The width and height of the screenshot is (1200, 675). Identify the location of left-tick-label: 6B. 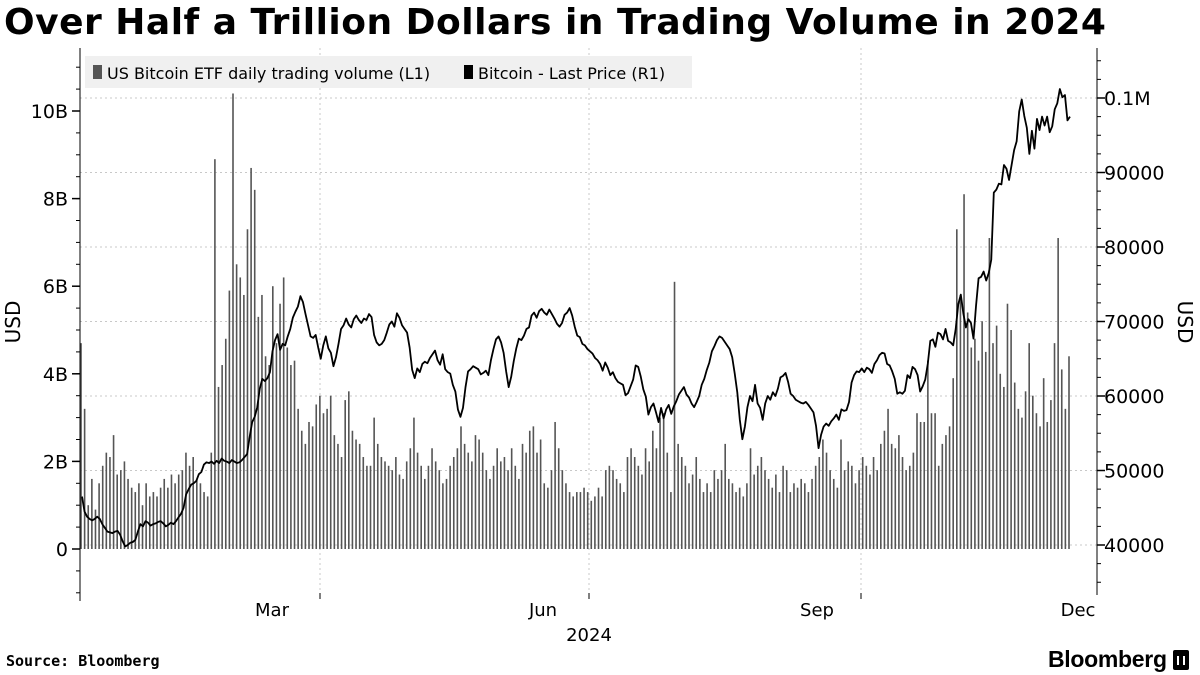
(55, 287).